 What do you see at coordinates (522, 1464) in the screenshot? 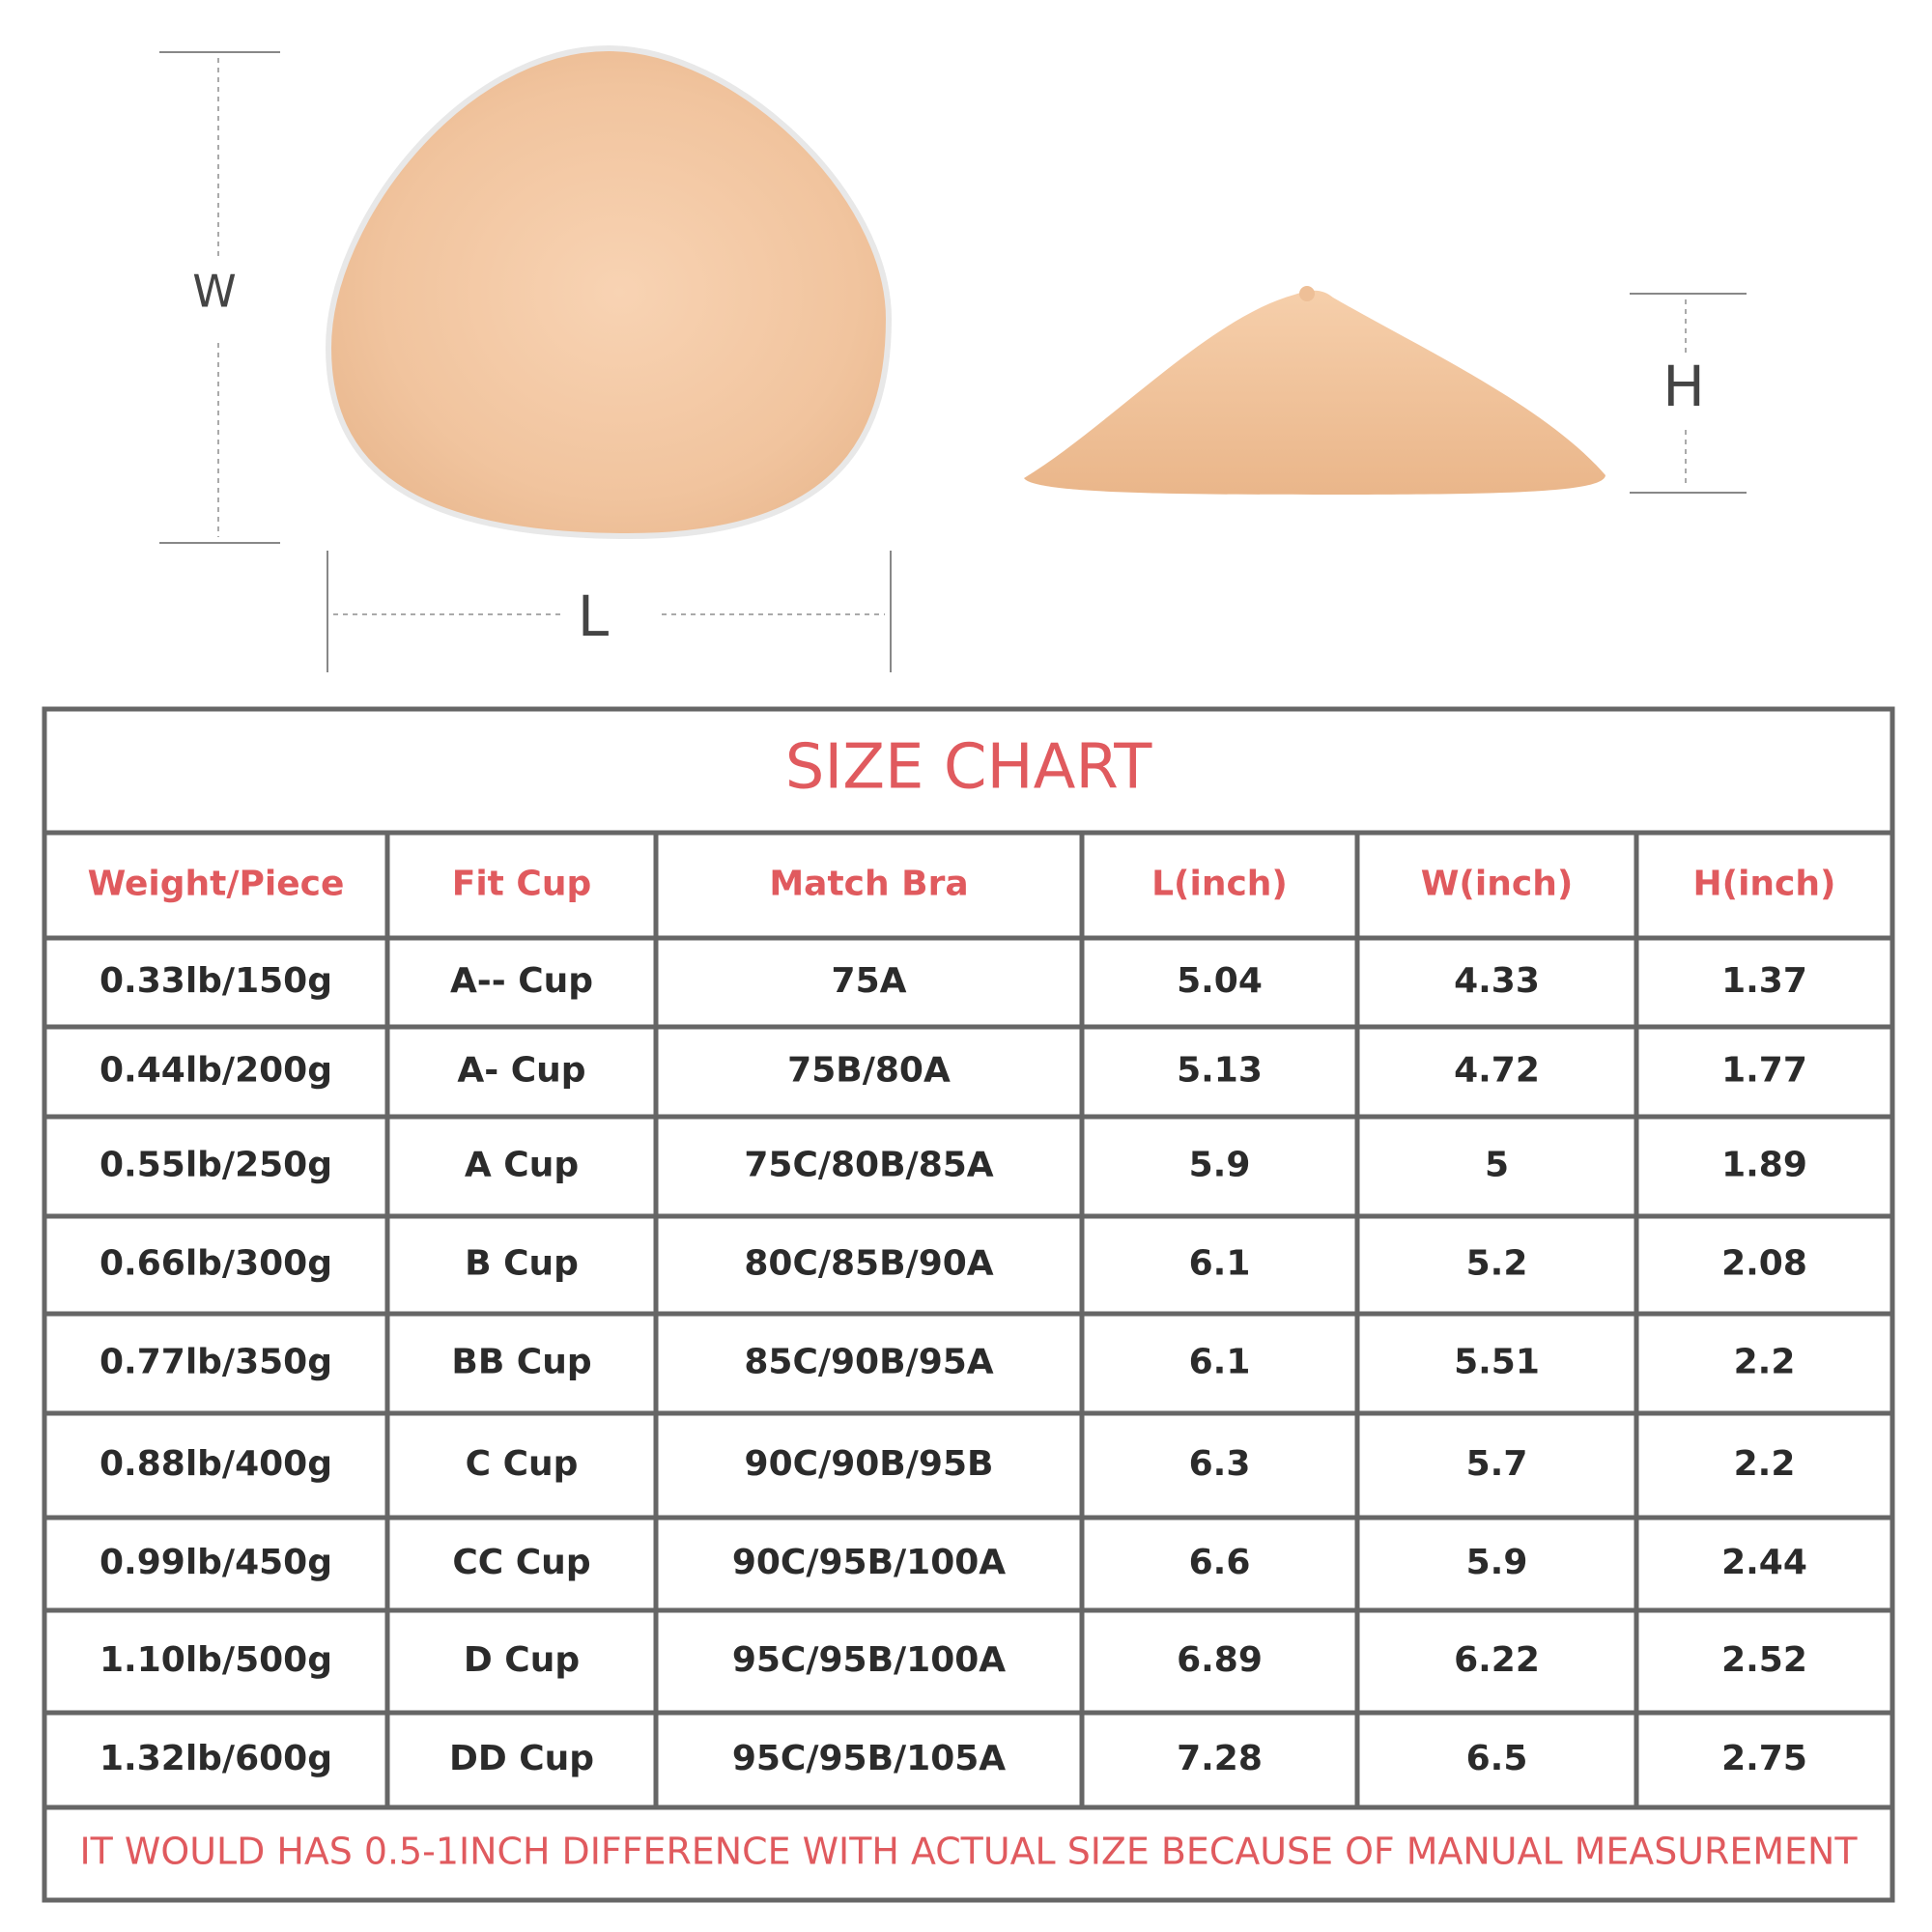
I see `table-cell: C Cup` at bounding box center [522, 1464].